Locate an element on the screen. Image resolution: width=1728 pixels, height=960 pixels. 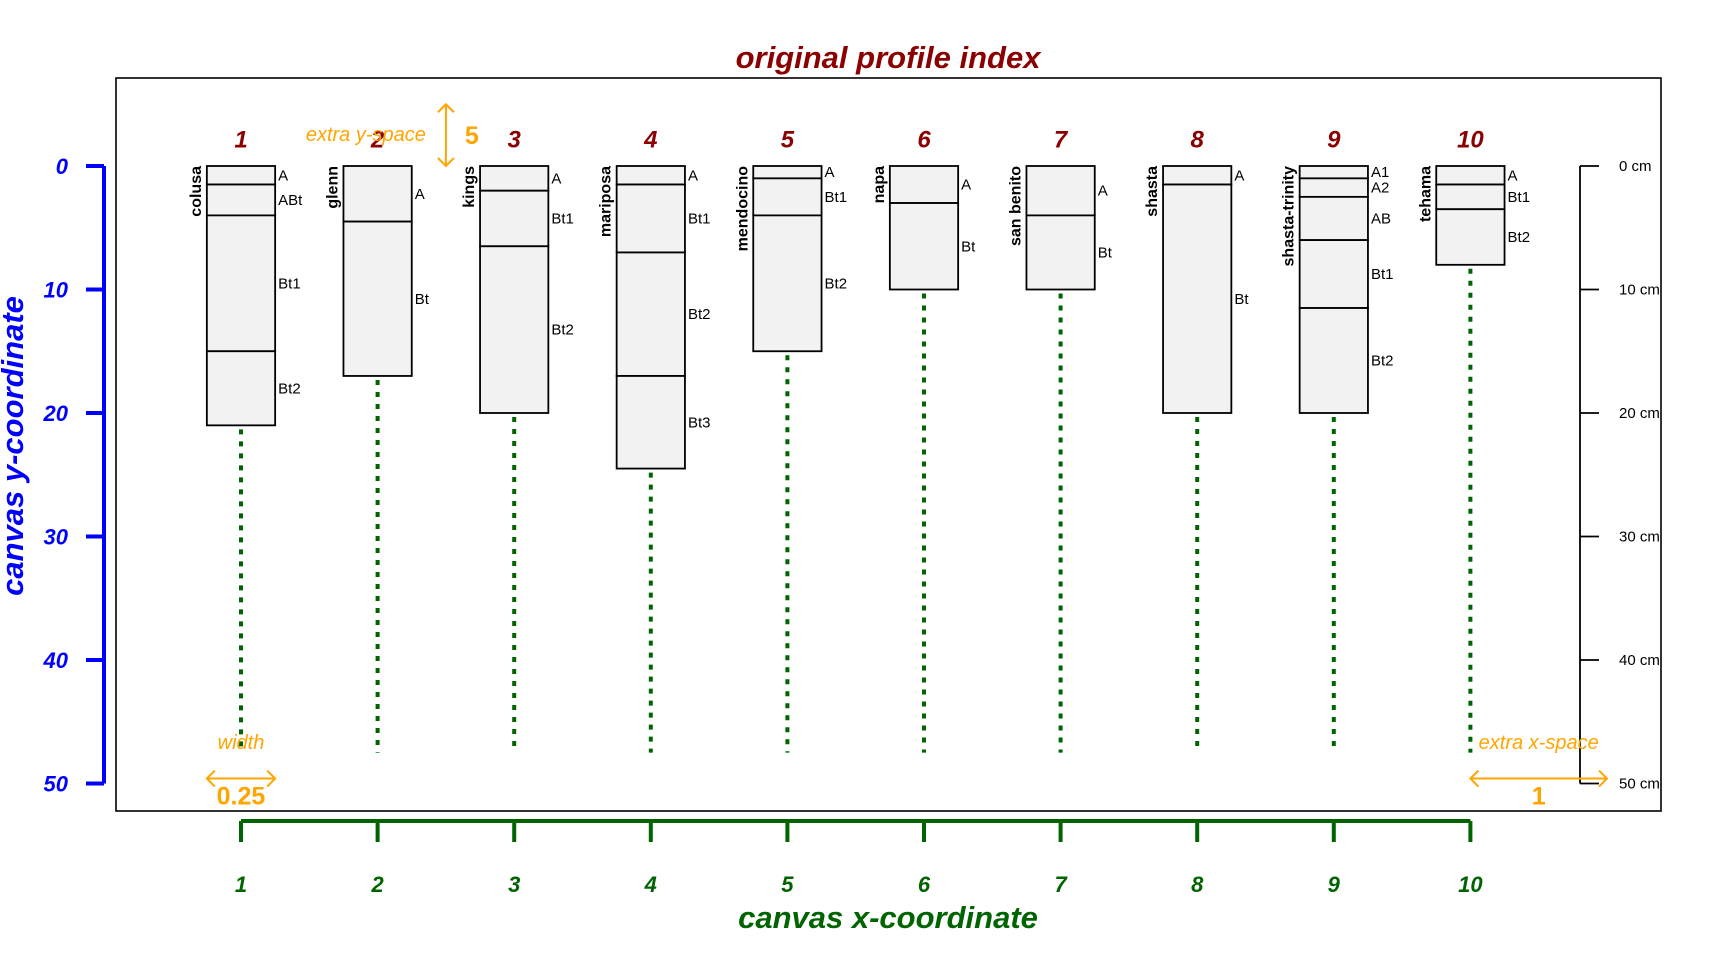
x-tick-label: 1 is located at coordinates (241, 884).